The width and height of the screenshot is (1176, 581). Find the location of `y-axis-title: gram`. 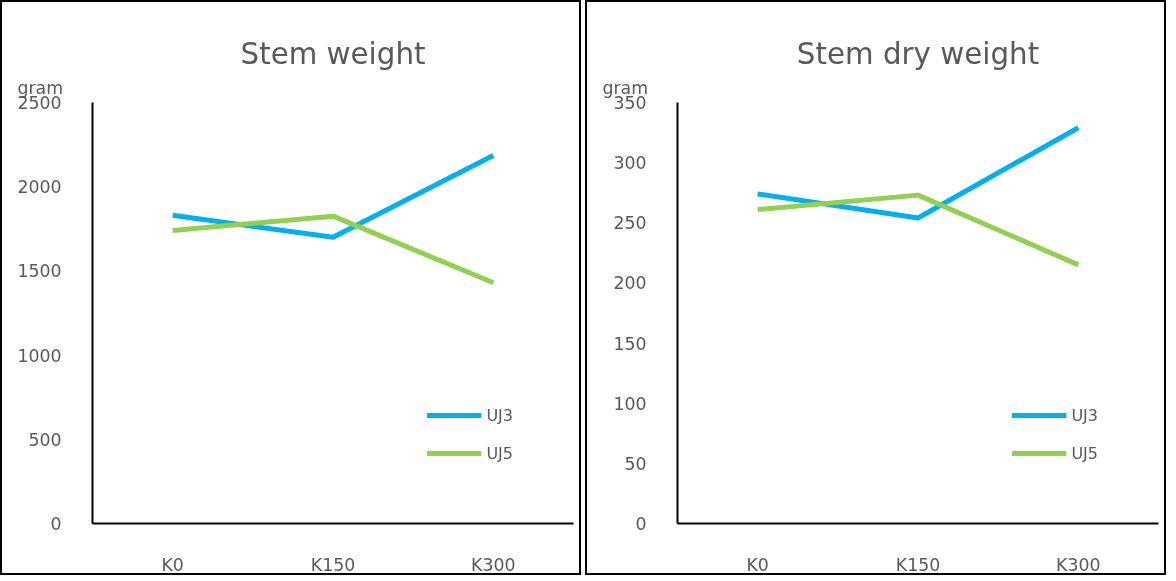

y-axis-title: gram is located at coordinates (40, 87).